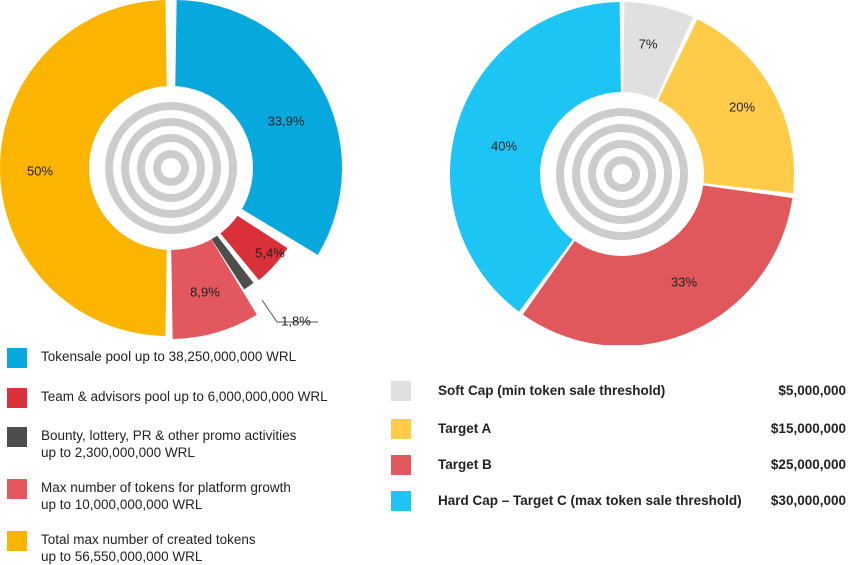 This screenshot has height=565, width=851. What do you see at coordinates (169, 356) in the screenshot?
I see `legend-label: Tokensale pool up to 38,250,000,000 WRL` at bounding box center [169, 356].